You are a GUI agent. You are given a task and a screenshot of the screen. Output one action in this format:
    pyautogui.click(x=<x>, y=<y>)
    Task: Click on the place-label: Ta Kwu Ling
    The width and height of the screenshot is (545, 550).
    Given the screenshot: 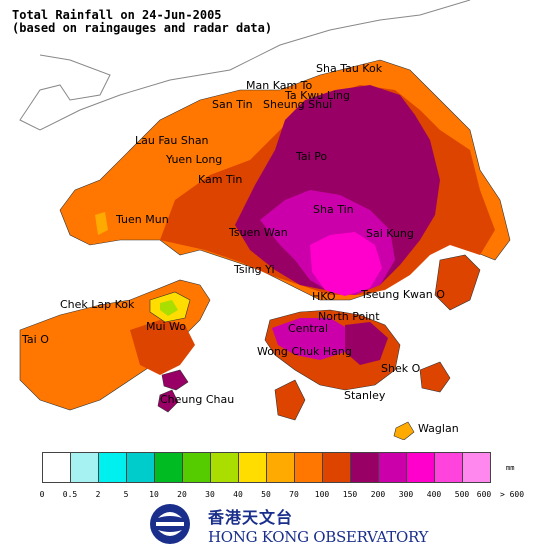 What is the action you would take?
    pyautogui.click(x=317, y=95)
    